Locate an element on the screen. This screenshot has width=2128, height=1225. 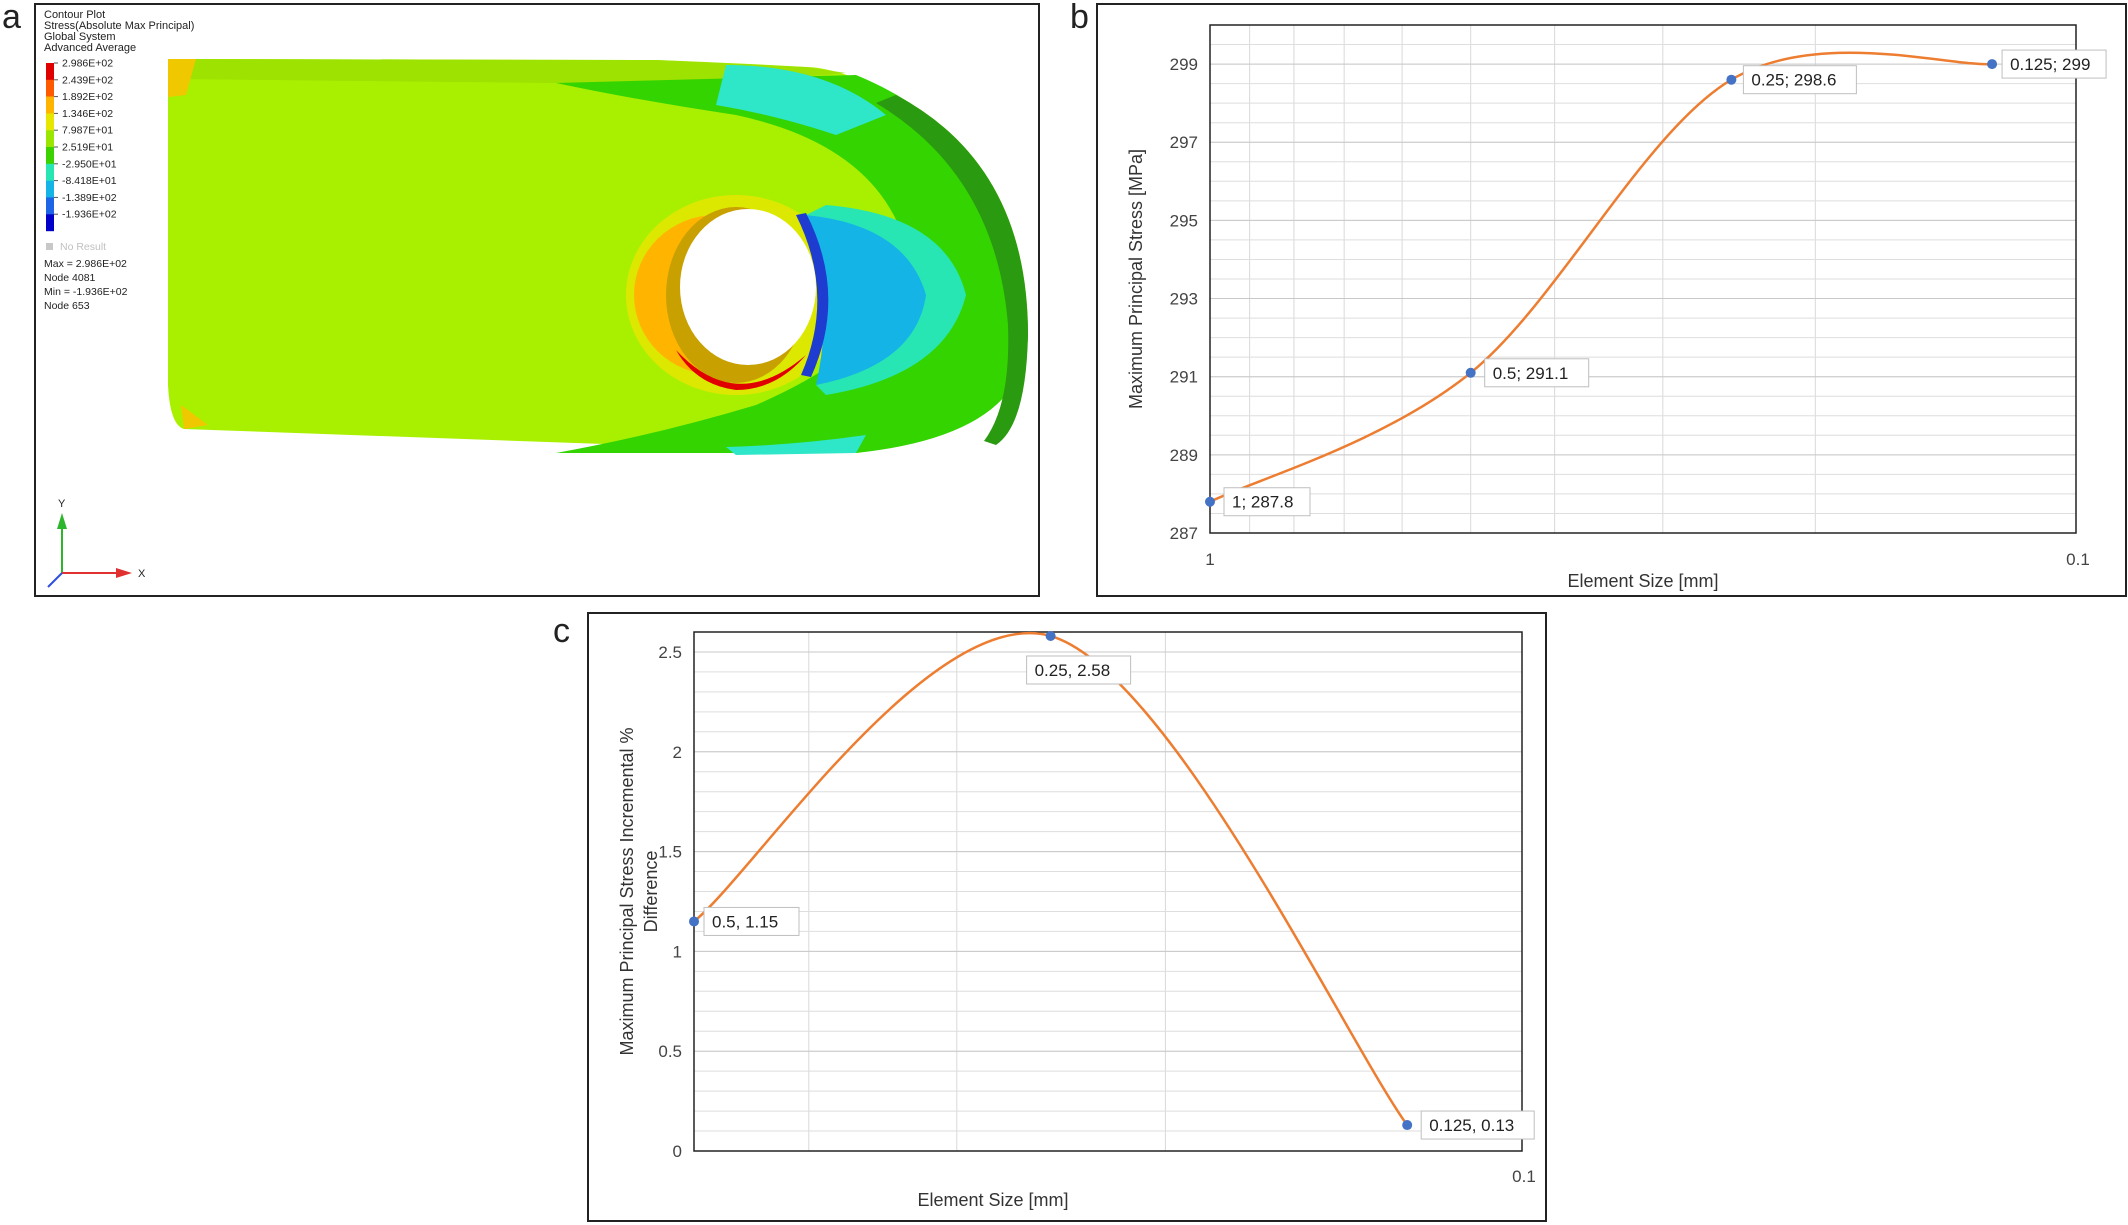
panel-a-letter: a is located at coordinates (11, 18).